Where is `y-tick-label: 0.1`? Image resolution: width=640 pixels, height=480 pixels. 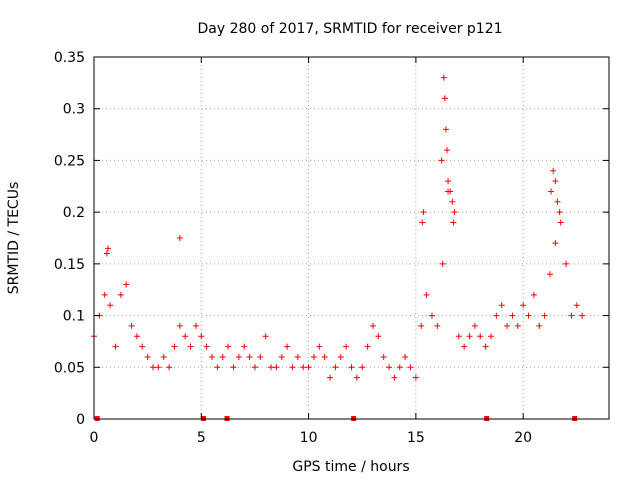
y-tick-label: 0.1 is located at coordinates (74, 317).